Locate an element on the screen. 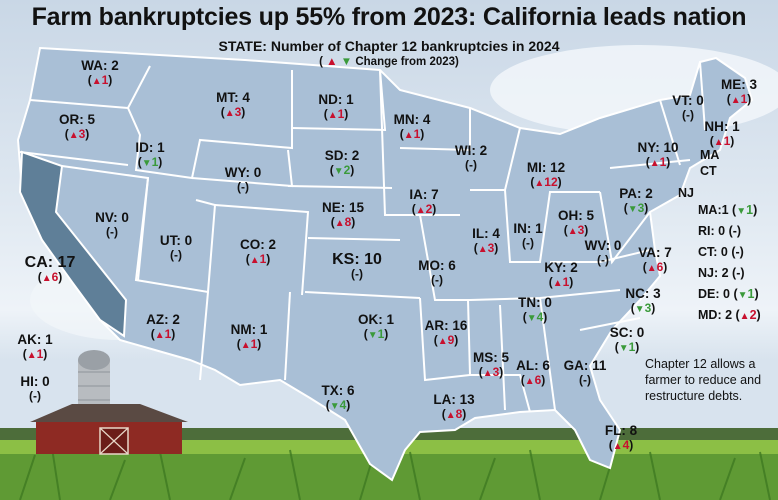 The width and height of the screenshot is (778, 500). state-mi-count: MI: 12 is located at coordinates (546, 167).